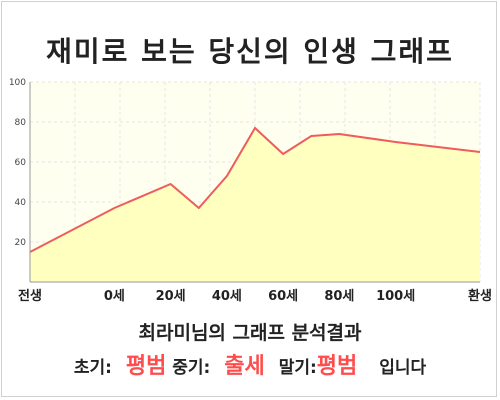  What do you see at coordinates (283, 296) in the screenshot?
I see `x-tick-label: 60세` at bounding box center [283, 296].